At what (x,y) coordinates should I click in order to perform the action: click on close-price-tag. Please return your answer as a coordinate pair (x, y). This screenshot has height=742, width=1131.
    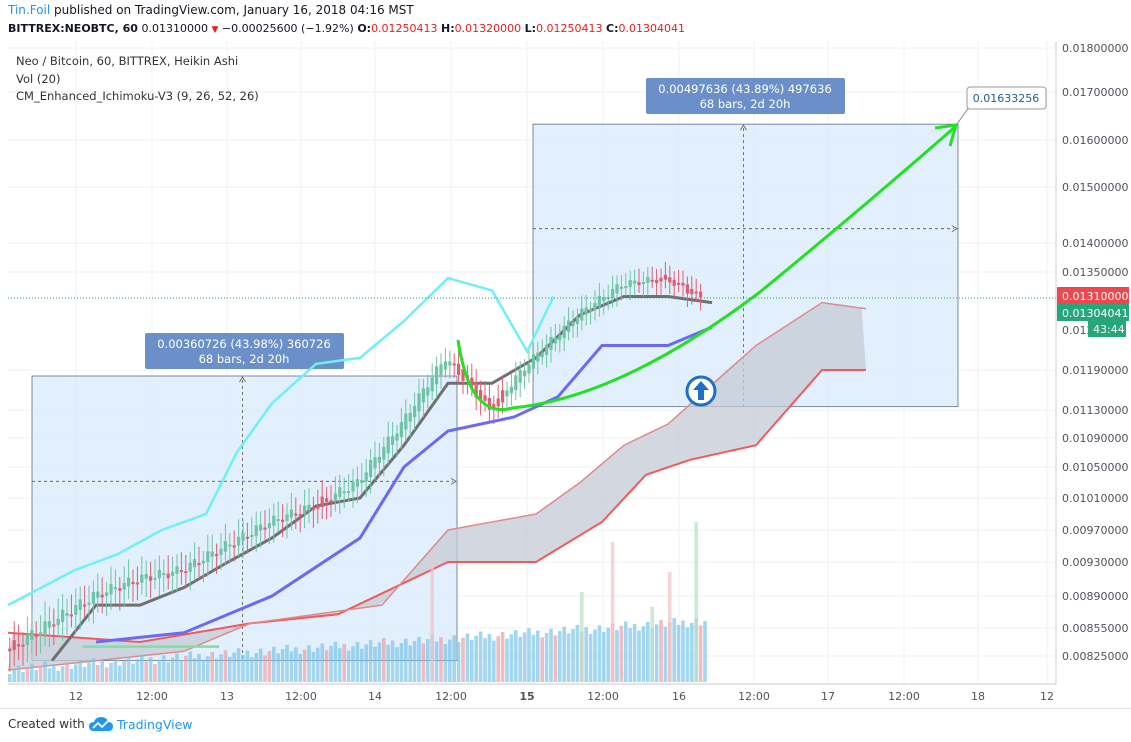
    Looking at the image, I should click on (1093, 312).